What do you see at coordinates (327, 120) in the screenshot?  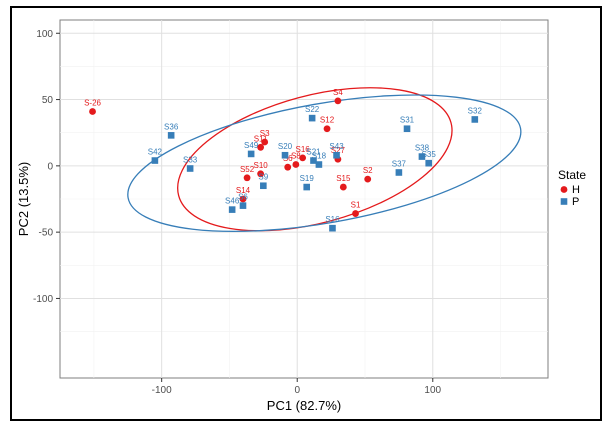 I see `point-label: S12` at bounding box center [327, 120].